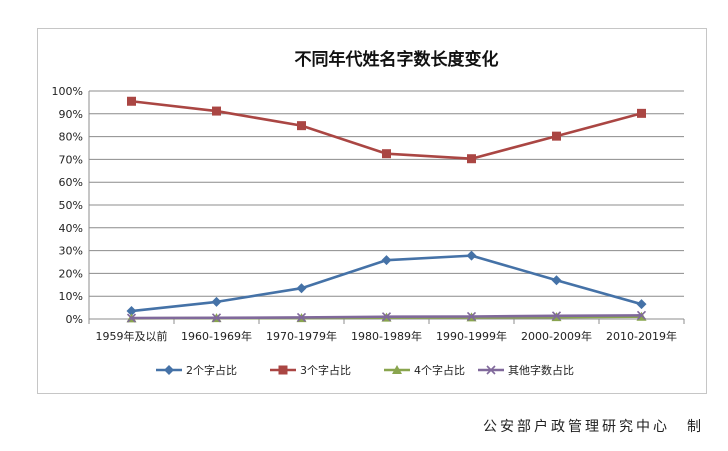 The image size is (728, 451). Describe the element at coordinates (593, 427) in the screenshot. I see `source-caption: 公安部户政管理研究中心 制` at that location.